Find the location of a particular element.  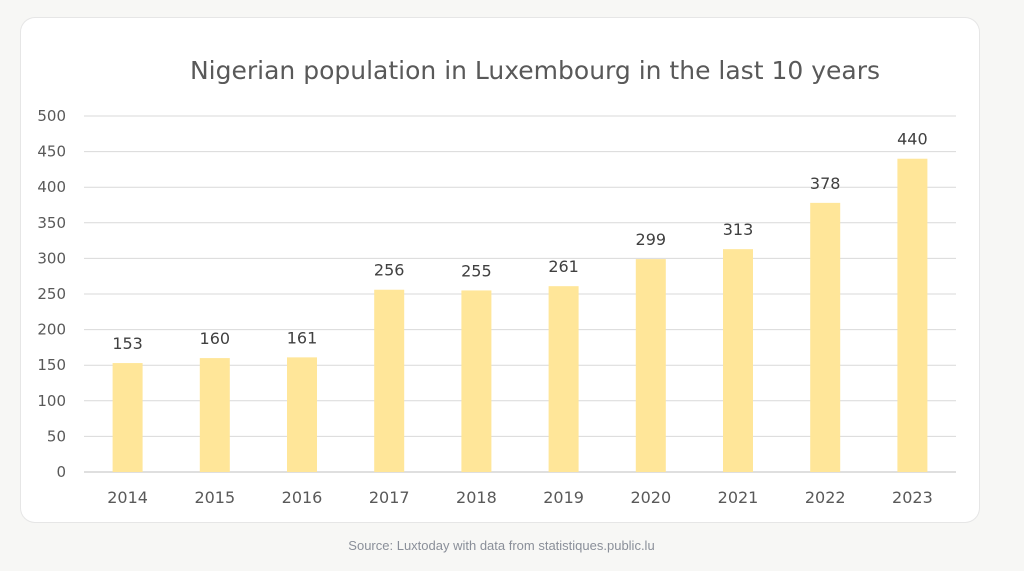

y-tick-label: 250 is located at coordinates (51, 294).